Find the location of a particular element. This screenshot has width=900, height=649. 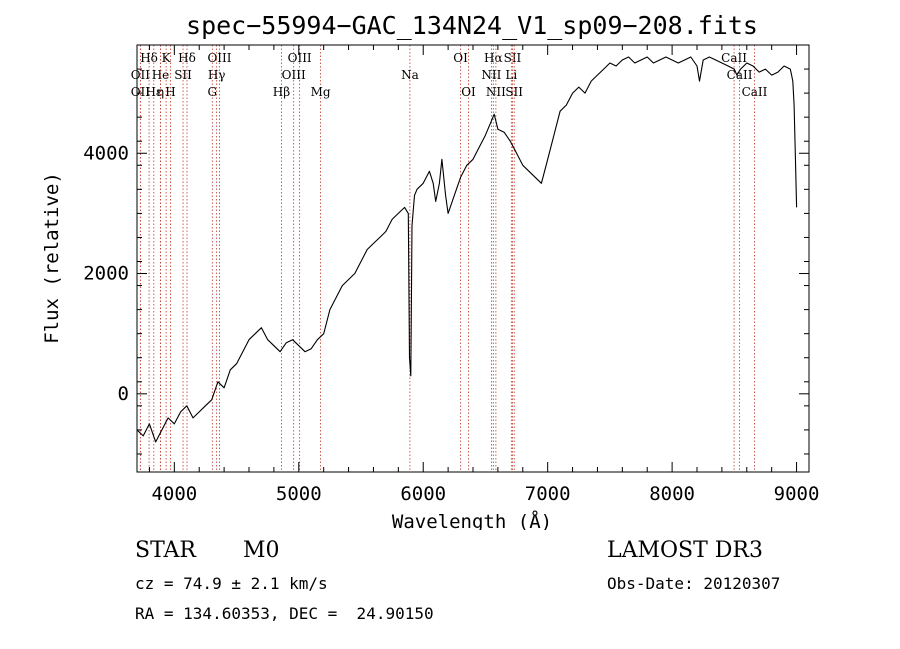

spectral-line-label: η is located at coordinates (160, 92).